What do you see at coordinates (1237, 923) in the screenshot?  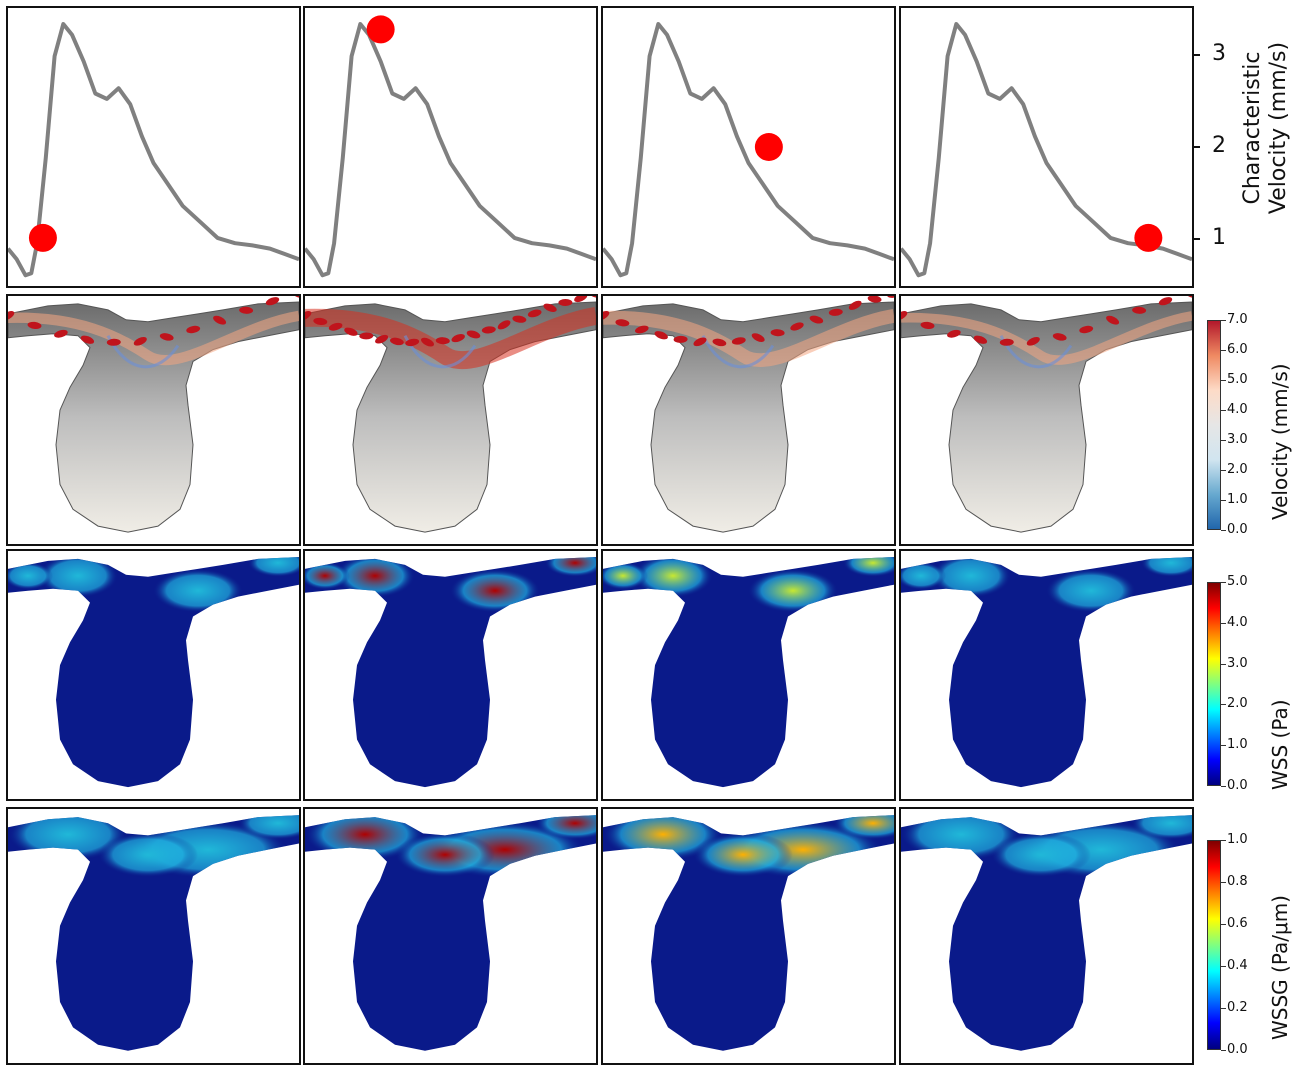 I see `colorbar-tick-label: 0.6` at bounding box center [1237, 923].